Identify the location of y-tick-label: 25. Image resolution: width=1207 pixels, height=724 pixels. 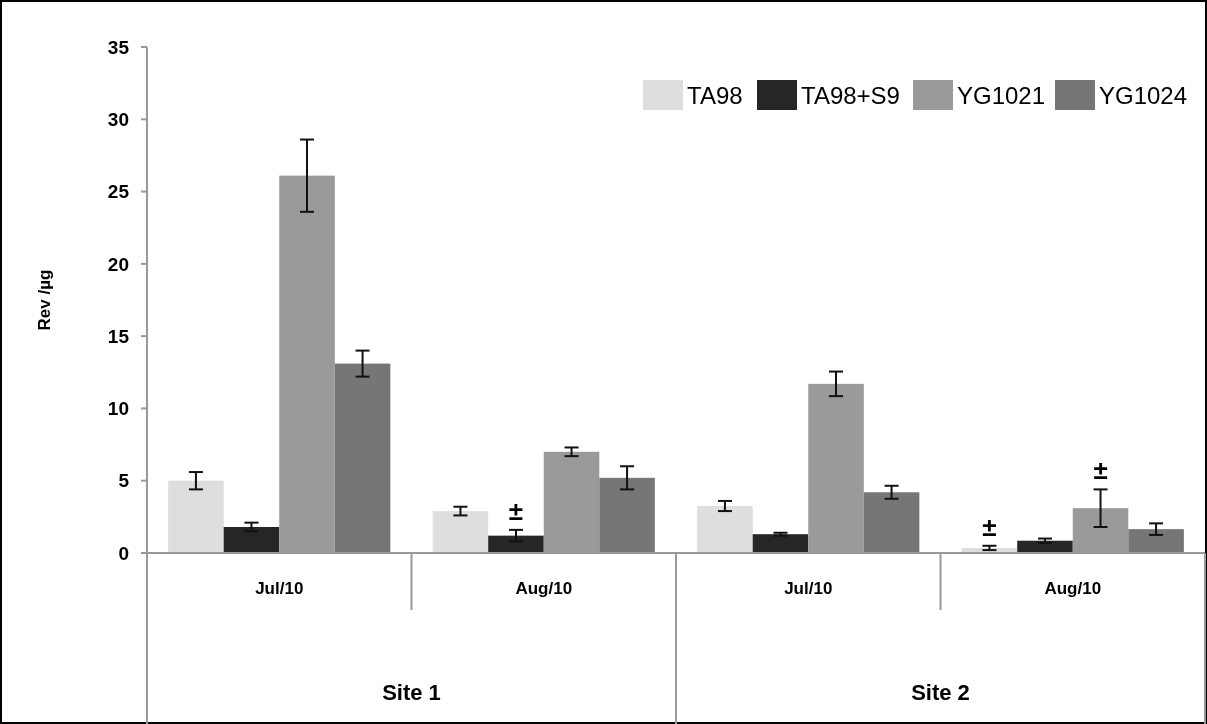
(118, 192).